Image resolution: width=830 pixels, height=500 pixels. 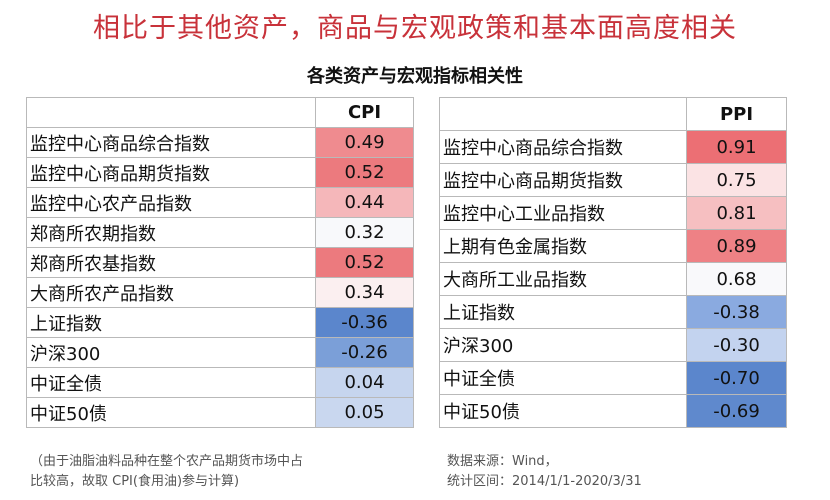 I want to click on correlation-value-cell: 0.91, so click(x=736, y=147).